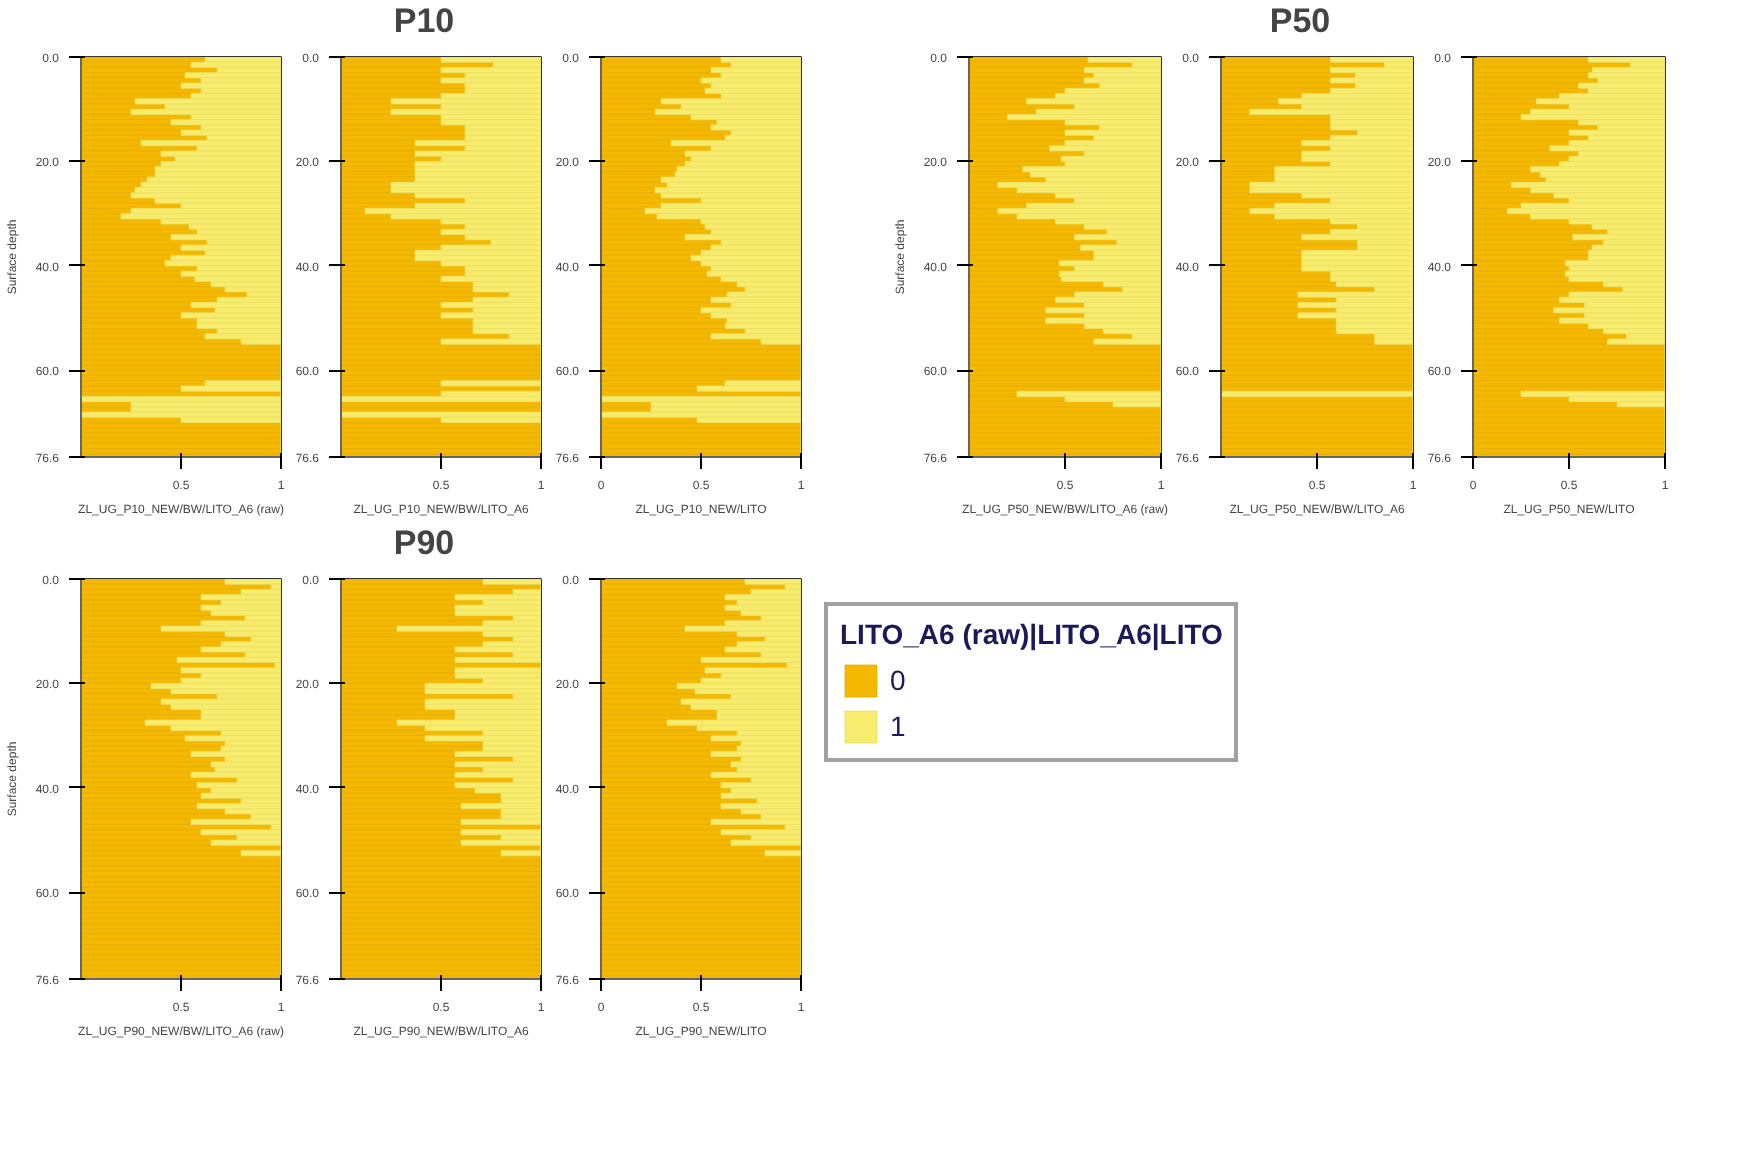  Describe the element at coordinates (1300, 22) in the screenshot. I see `chart-title: P50` at that location.